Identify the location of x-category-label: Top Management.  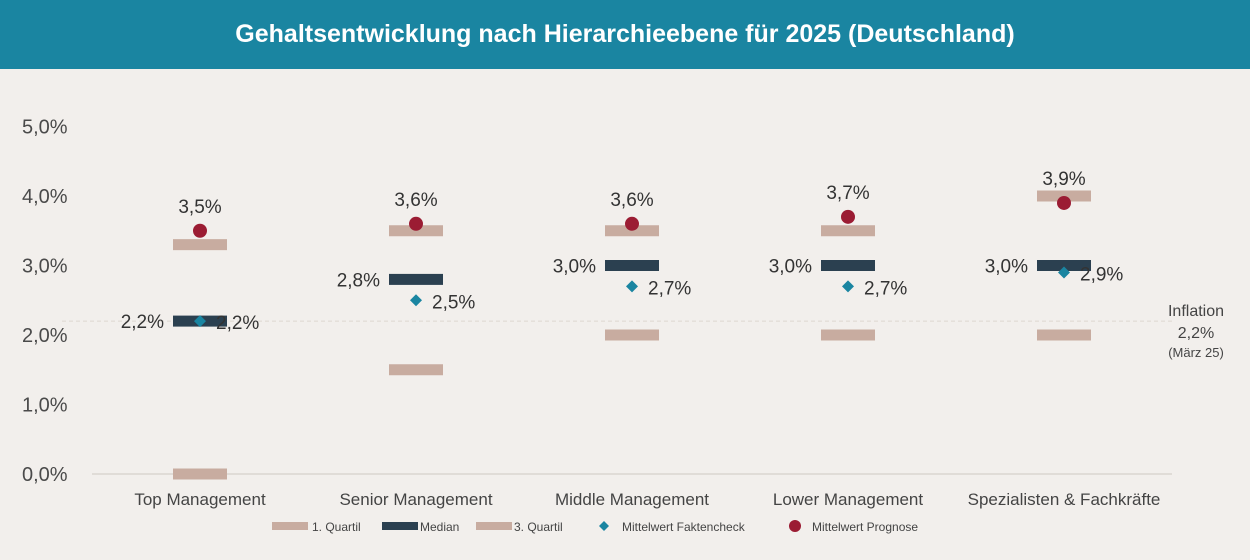
(200, 499).